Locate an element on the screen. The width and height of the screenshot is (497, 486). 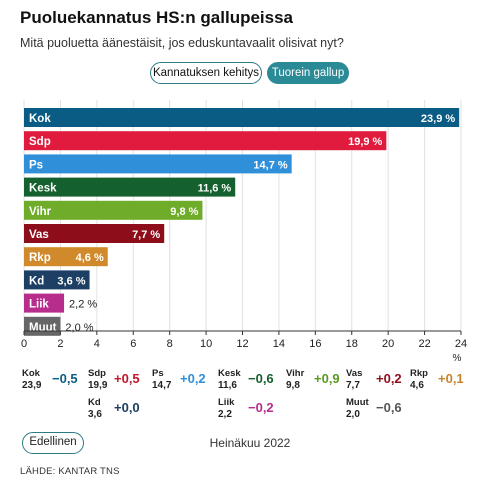
change-party: Sdp is located at coordinates (97, 373).